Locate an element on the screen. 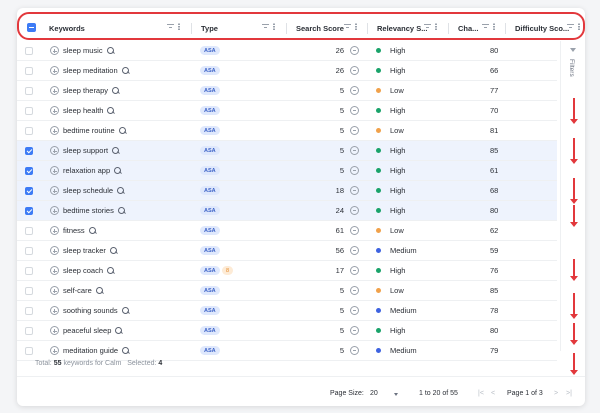  table-row: soothing sounds ASA 5 Medium 78 is located at coordinates (287, 311).